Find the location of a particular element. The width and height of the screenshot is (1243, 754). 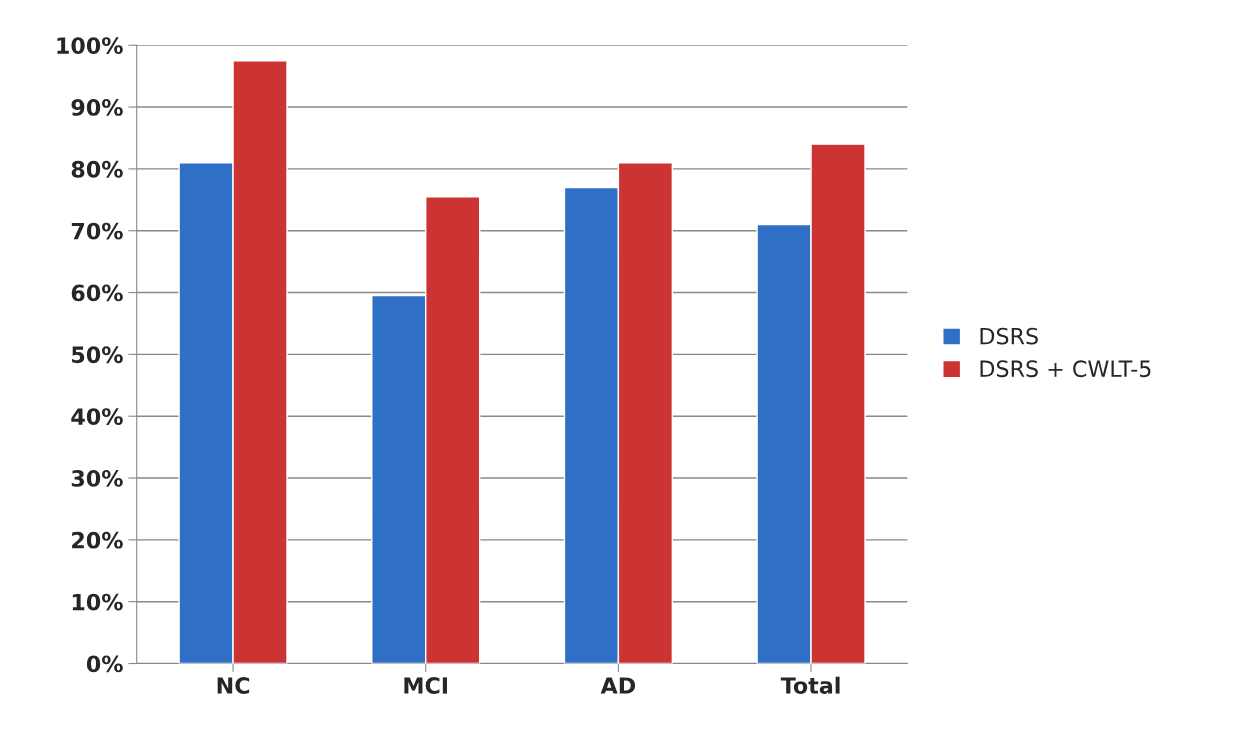

y-tick-label: 30% is located at coordinates (97, 478).